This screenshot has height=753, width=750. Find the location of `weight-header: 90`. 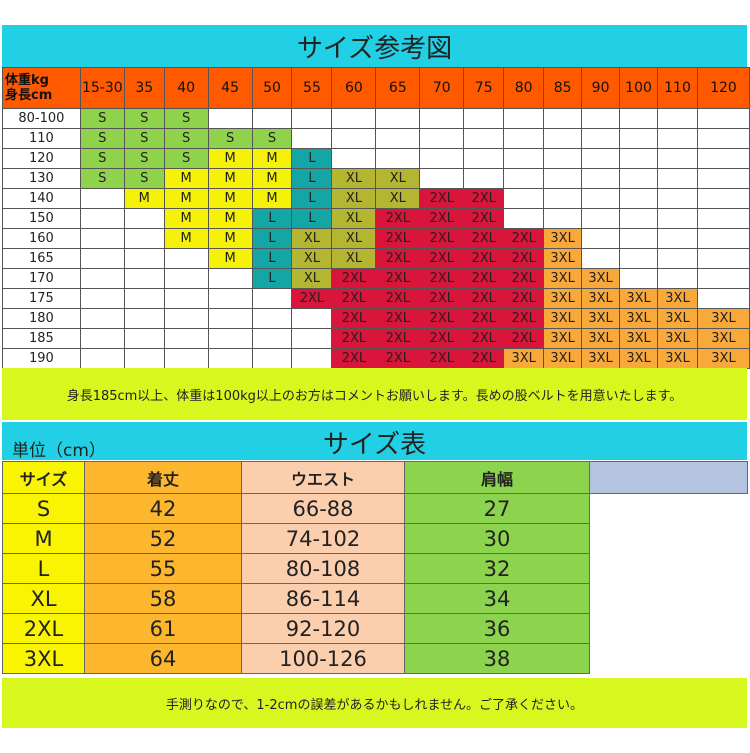

weight-header: 90 is located at coordinates (601, 88).